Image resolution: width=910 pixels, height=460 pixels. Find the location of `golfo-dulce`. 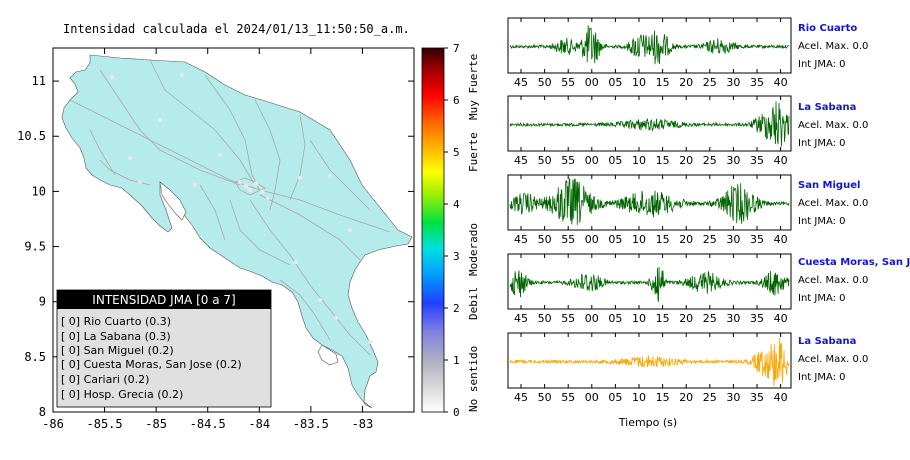

golfo-dulce is located at coordinates (328, 355).